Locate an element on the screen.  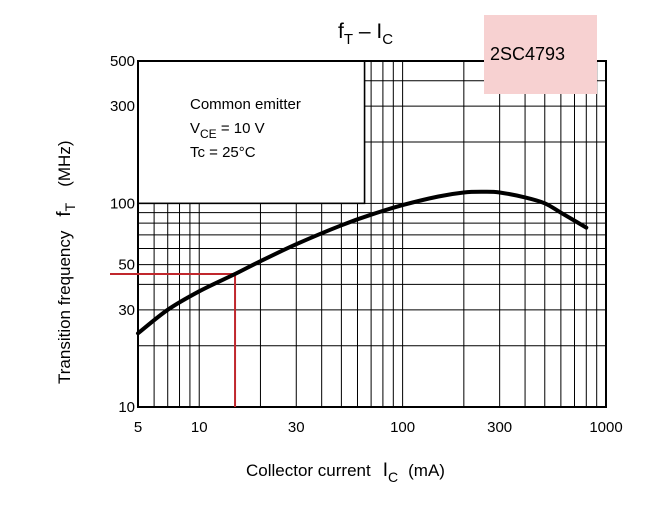
y-tick-label: 30 is located at coordinates (126, 310).